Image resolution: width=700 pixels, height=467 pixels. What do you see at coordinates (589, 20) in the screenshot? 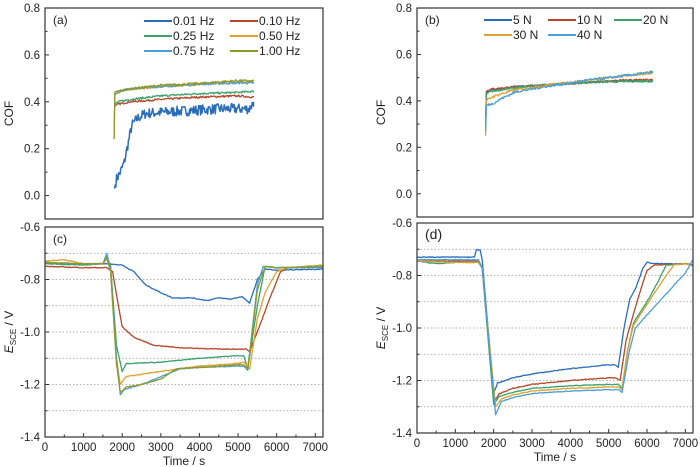
I see `legend-label: 10 N` at bounding box center [589, 20].